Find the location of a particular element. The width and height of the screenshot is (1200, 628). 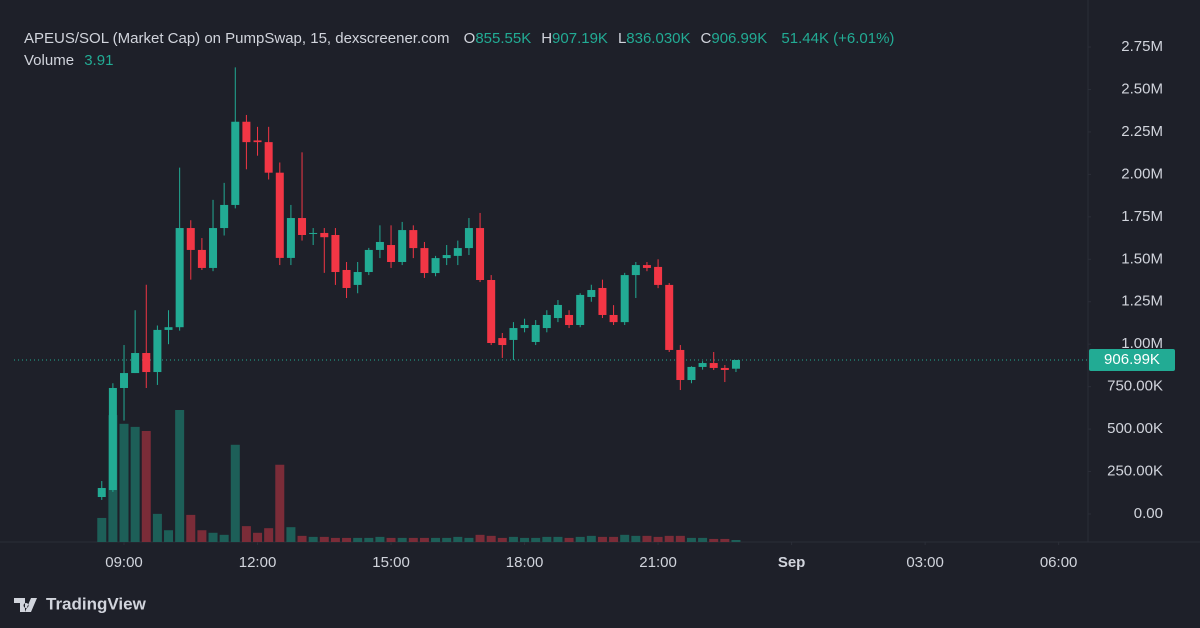

y-tick-label: 750.00K is located at coordinates (1135, 386).